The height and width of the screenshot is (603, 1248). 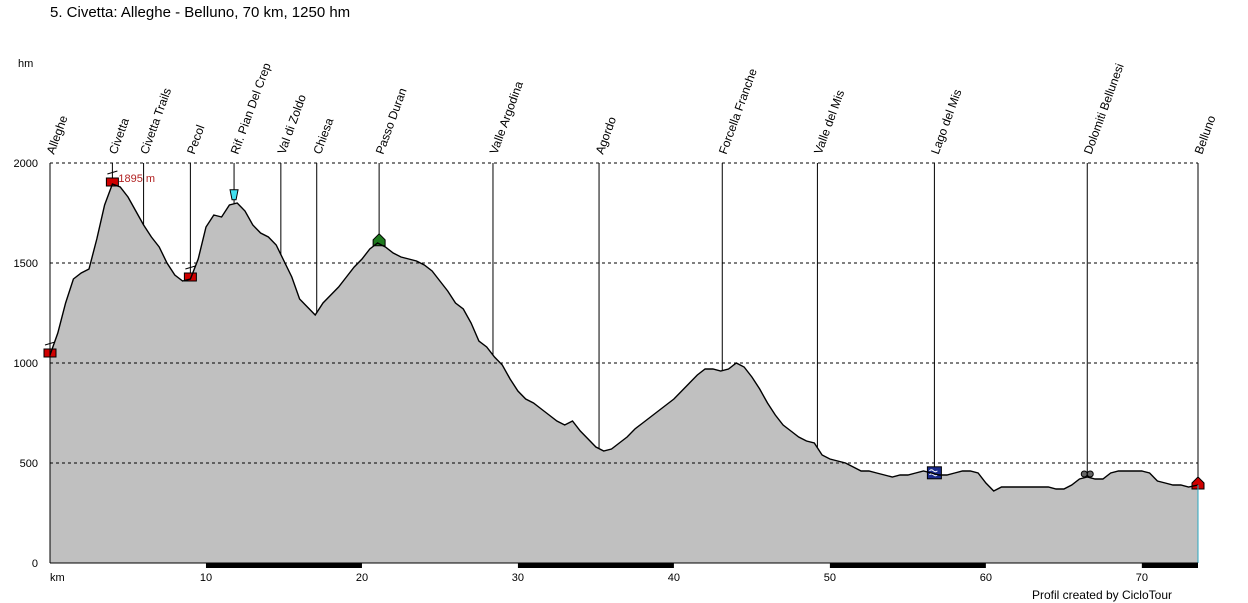 I want to click on binoculars-lens, so click(x=1090, y=474).